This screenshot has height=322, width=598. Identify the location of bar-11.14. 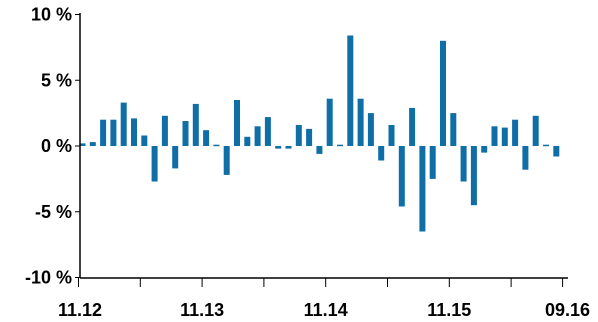
(329, 122).